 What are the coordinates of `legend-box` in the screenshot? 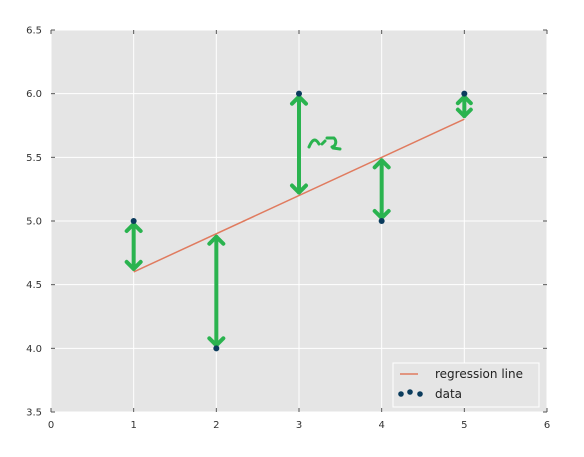 It's located at (466, 385).